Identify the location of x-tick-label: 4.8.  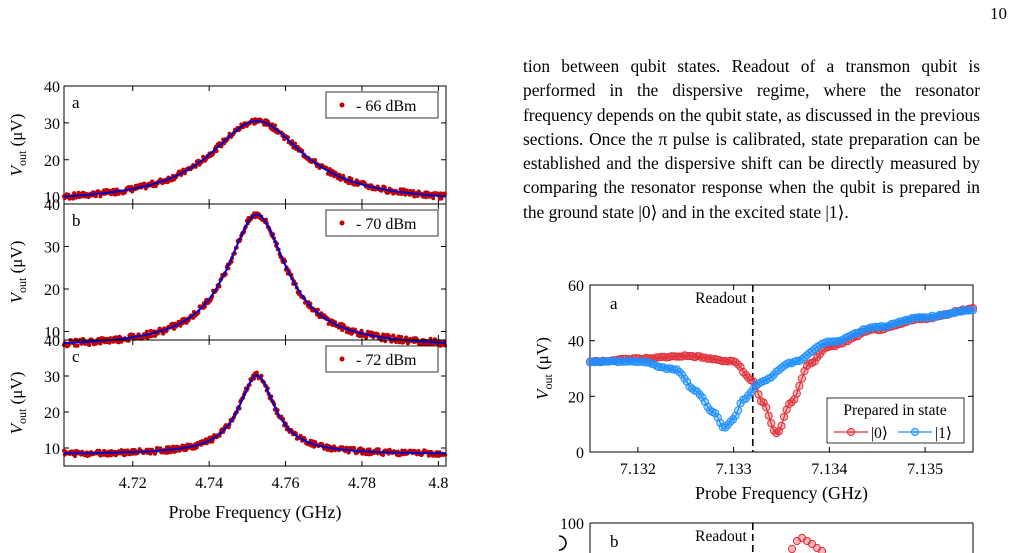
(438, 483).